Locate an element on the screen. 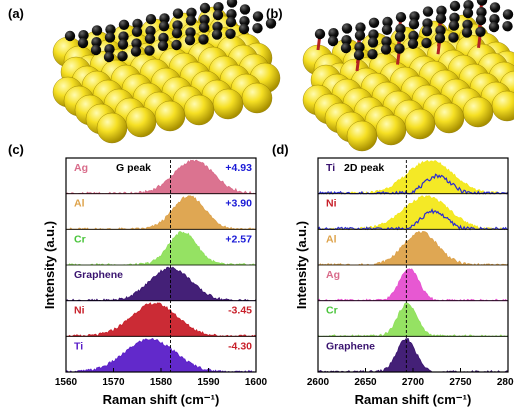 The height and width of the screenshot is (419, 514). x-tick-label: 2650 is located at coordinates (365, 382).